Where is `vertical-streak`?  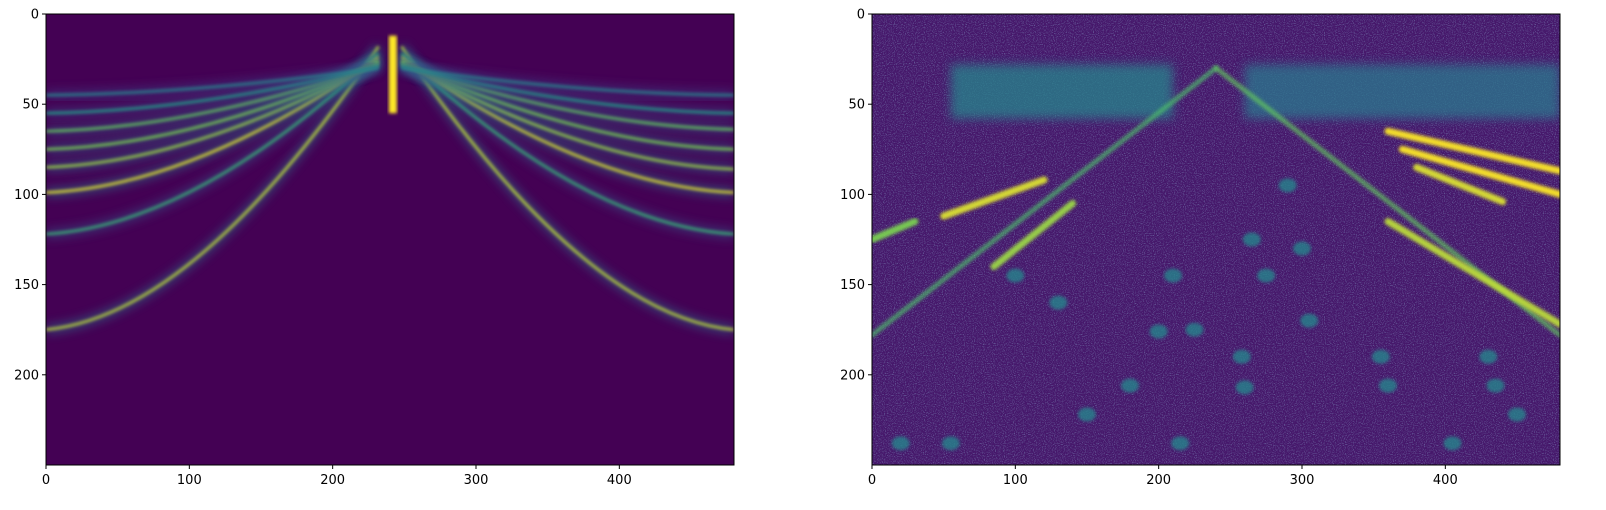 vertical-streak is located at coordinates (392, 74).